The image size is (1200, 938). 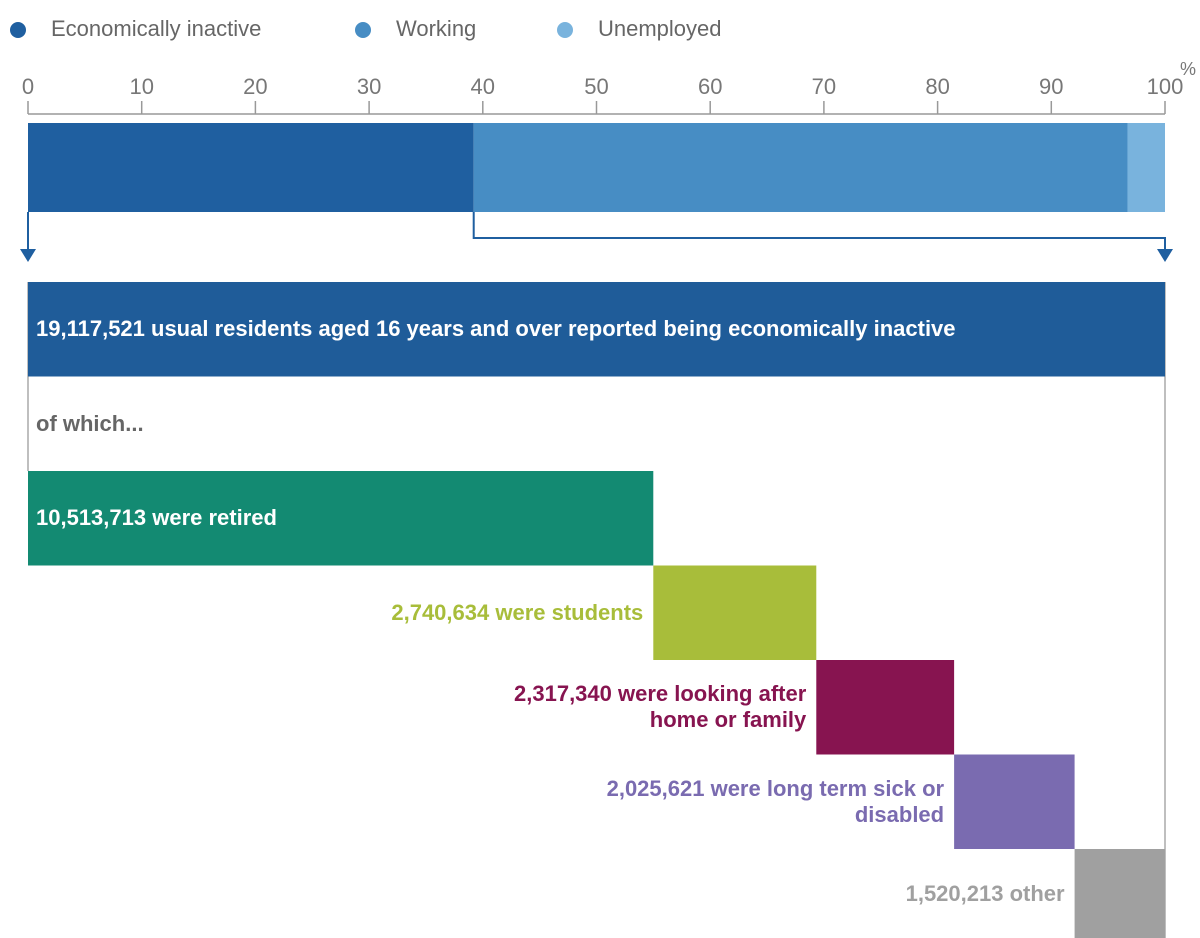 What do you see at coordinates (660, 28) in the screenshot?
I see `legend-label: Unemployed` at bounding box center [660, 28].